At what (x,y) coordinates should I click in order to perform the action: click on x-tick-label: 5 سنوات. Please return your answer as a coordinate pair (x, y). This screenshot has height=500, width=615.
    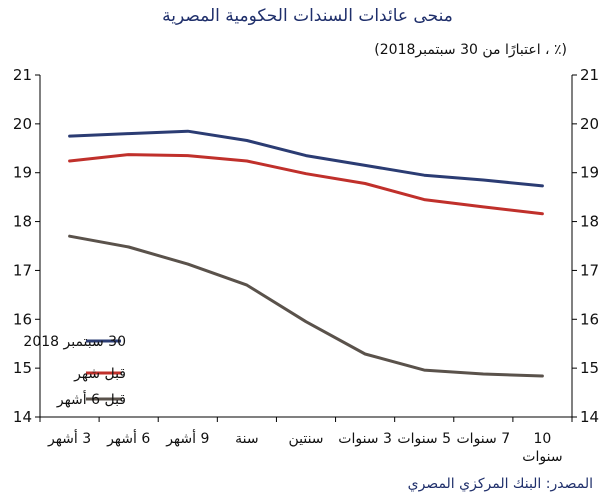
    Looking at the image, I should click on (424, 439).